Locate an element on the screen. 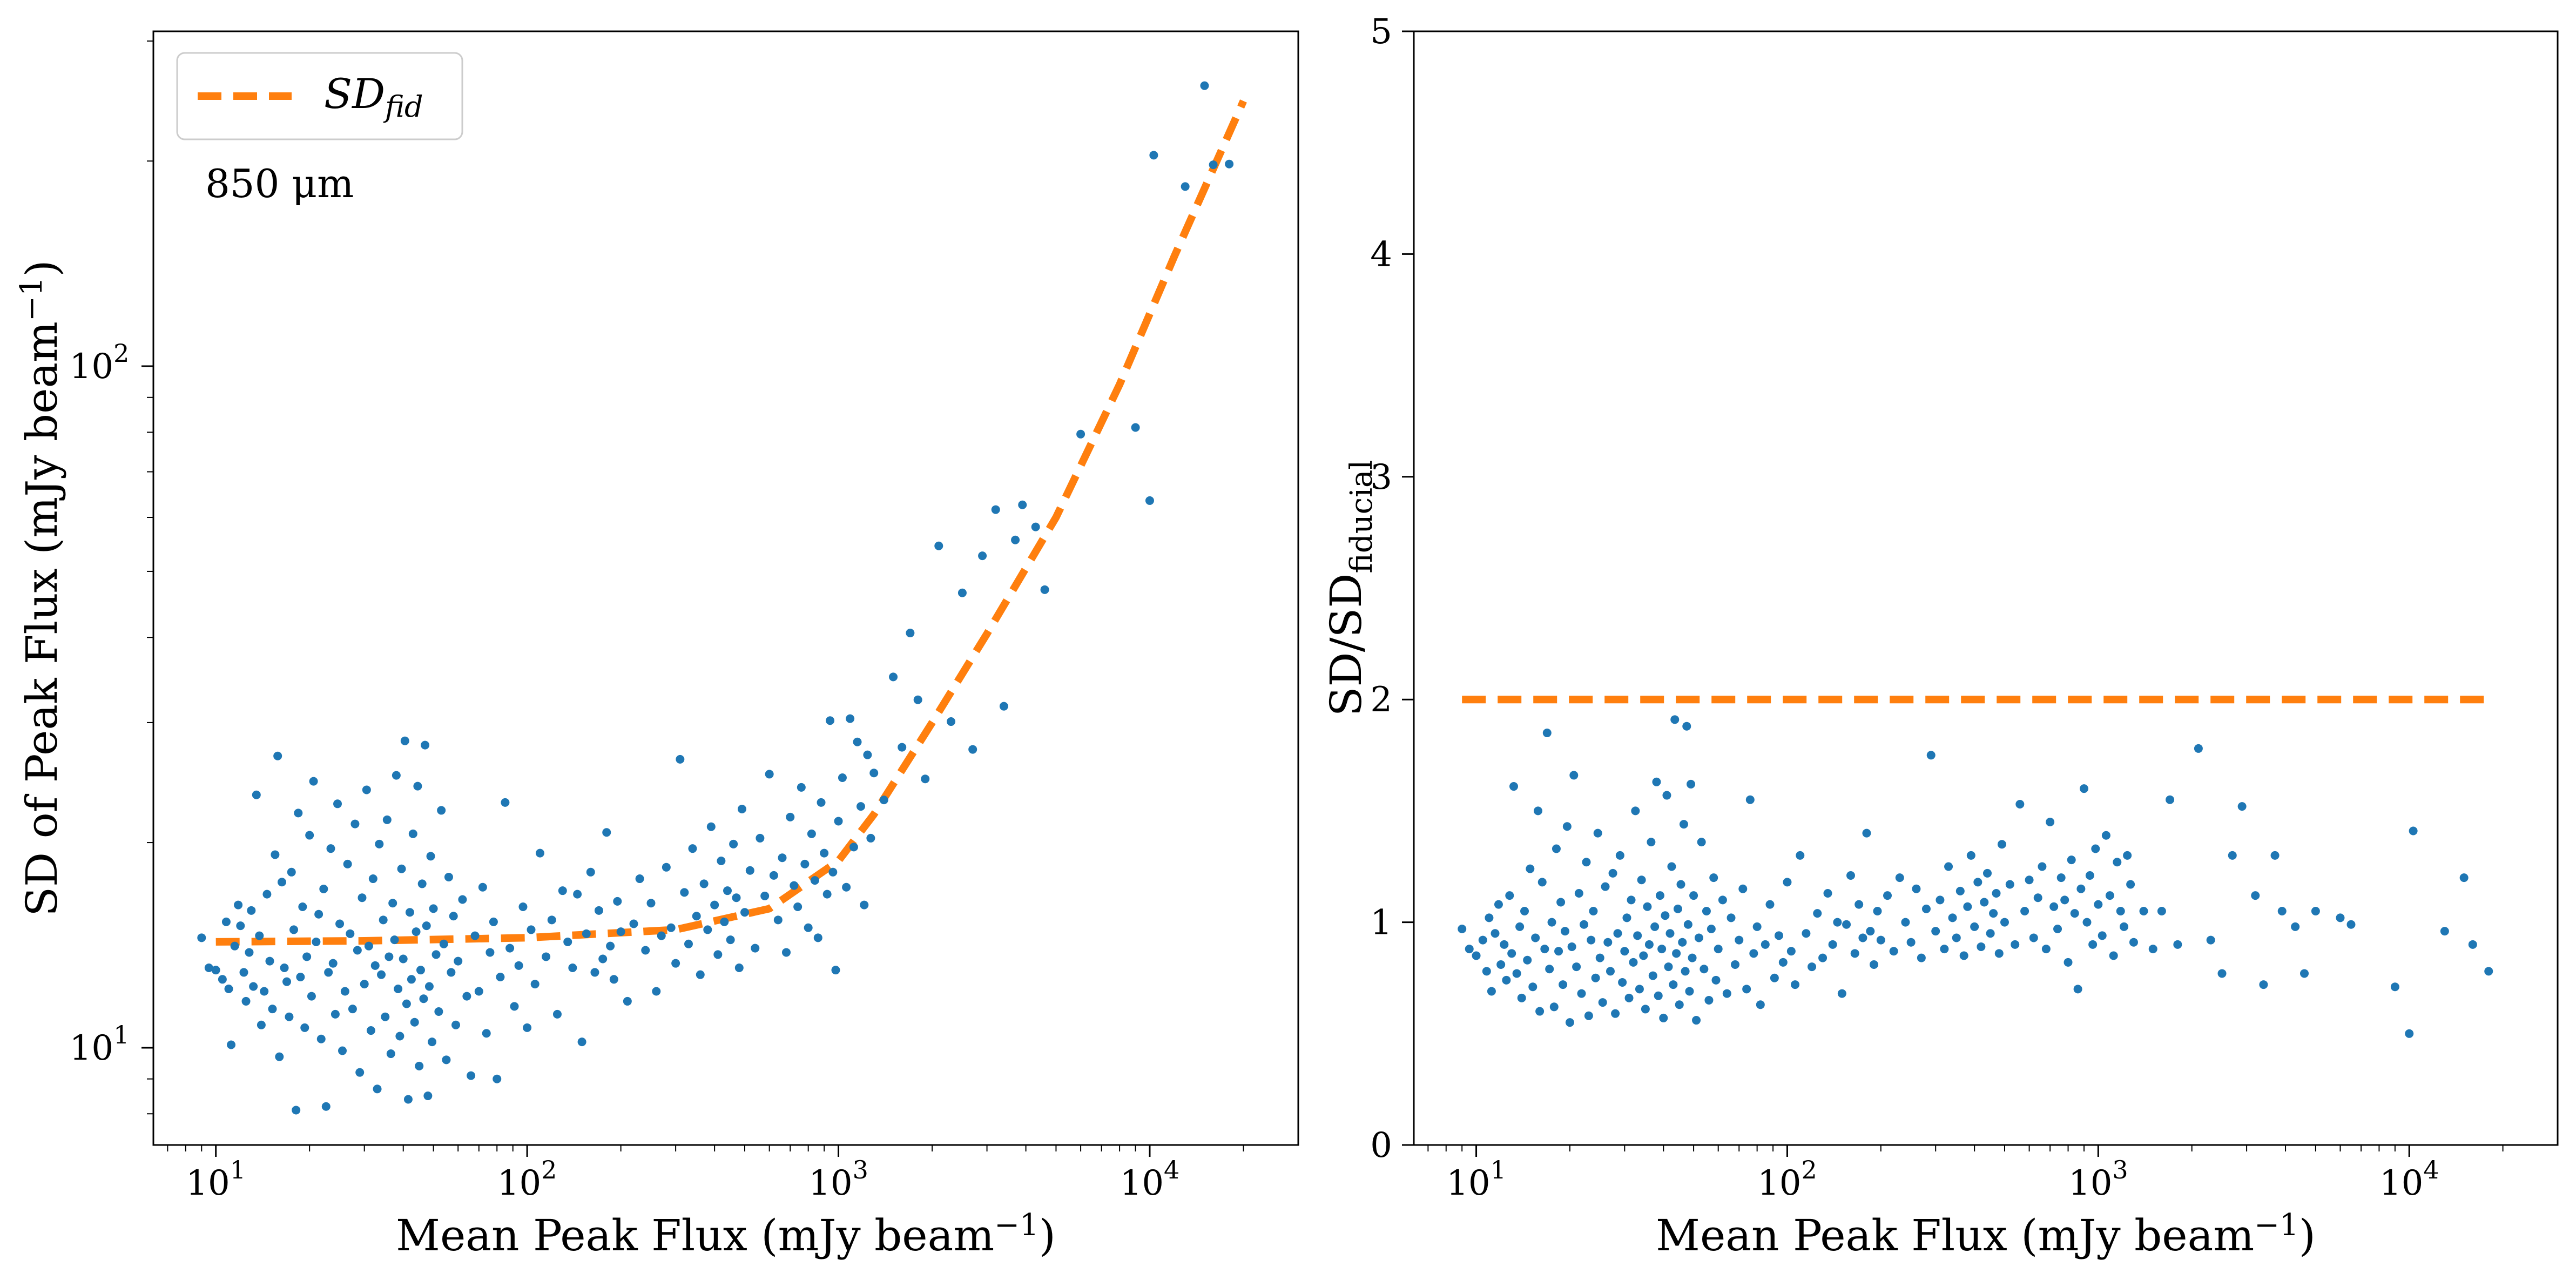 This screenshot has width=2576, height=1280. left-y-tick-label: 10² is located at coordinates (100, 363).